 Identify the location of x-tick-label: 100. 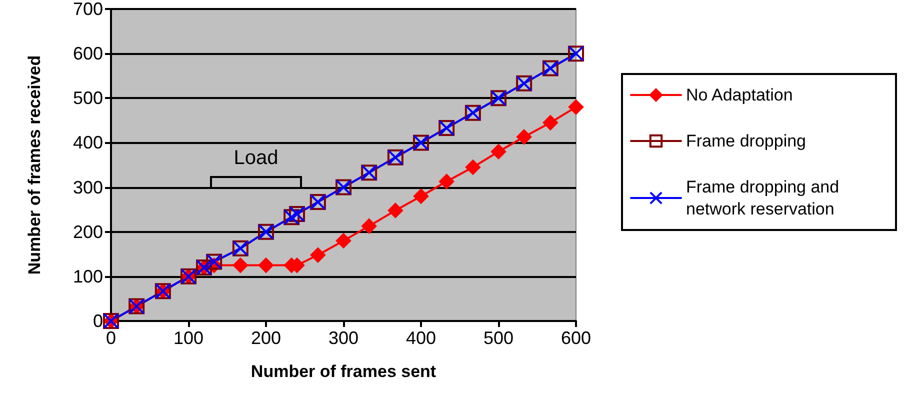
(188, 338).